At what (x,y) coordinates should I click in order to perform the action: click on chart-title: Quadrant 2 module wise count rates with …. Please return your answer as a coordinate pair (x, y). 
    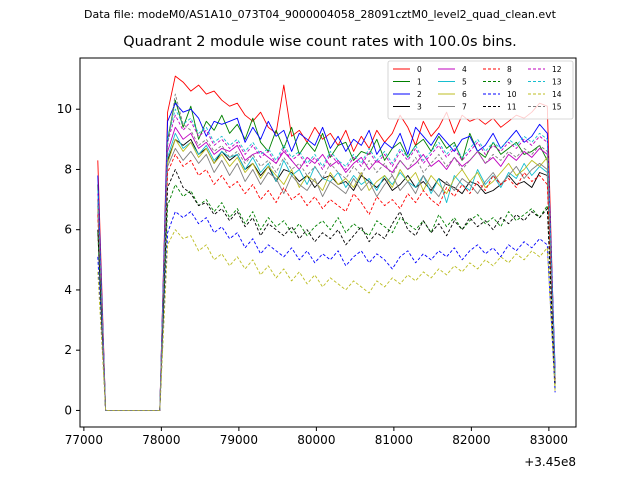
    Looking at the image, I should click on (320, 42).